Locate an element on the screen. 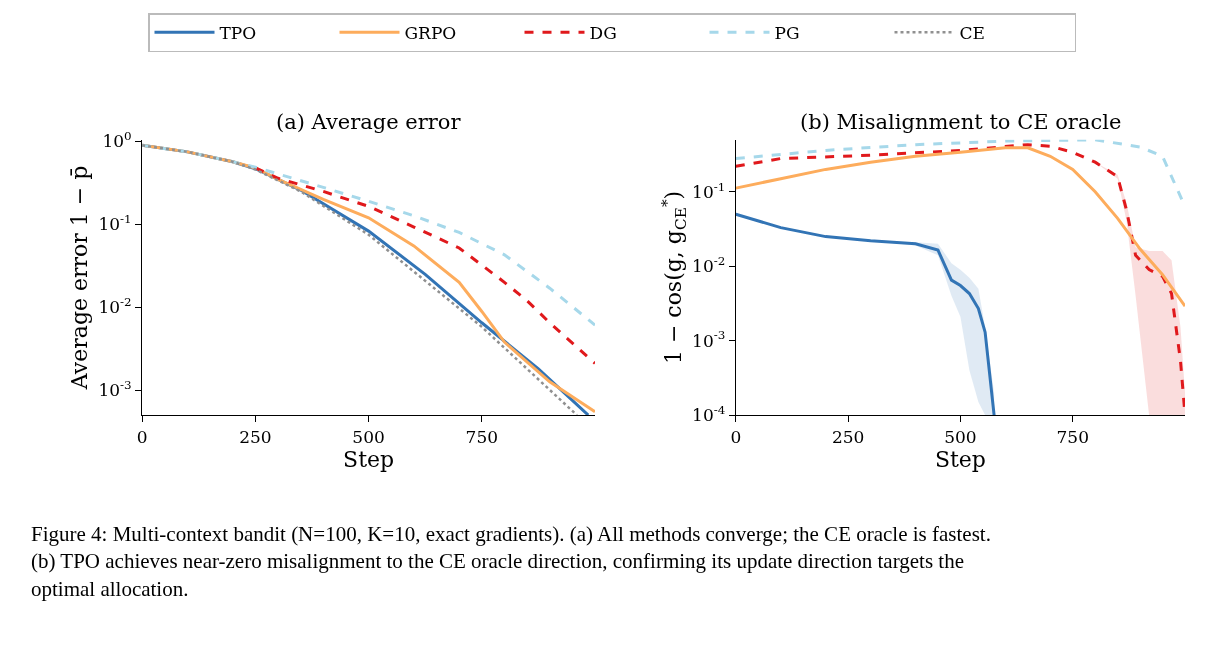 This screenshot has height=650, width=1219. legend-label: DG is located at coordinates (603, 32).